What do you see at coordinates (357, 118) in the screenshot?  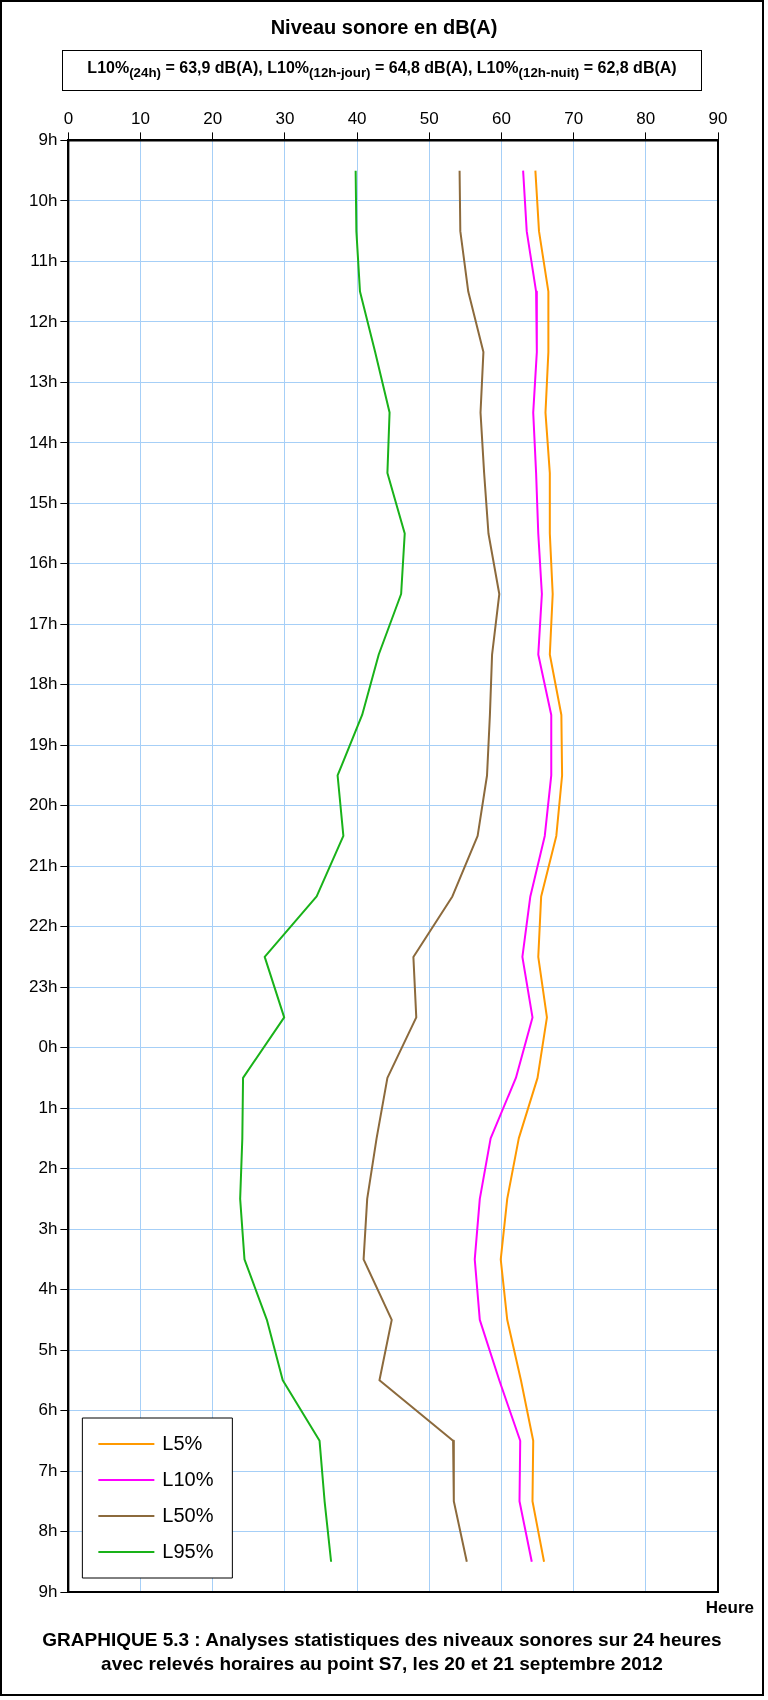 I see `x-tick-label: 40` at bounding box center [357, 118].